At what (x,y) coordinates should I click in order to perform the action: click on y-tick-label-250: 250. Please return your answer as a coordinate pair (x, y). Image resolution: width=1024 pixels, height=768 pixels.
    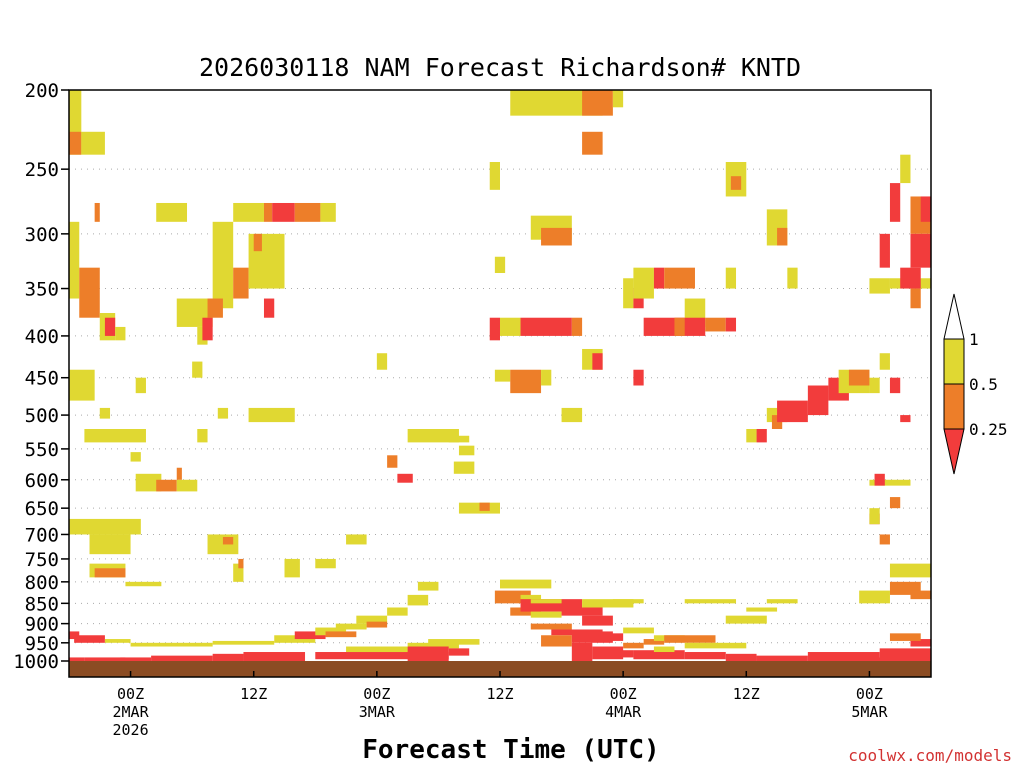
    Looking at the image, I should click on (42, 170).